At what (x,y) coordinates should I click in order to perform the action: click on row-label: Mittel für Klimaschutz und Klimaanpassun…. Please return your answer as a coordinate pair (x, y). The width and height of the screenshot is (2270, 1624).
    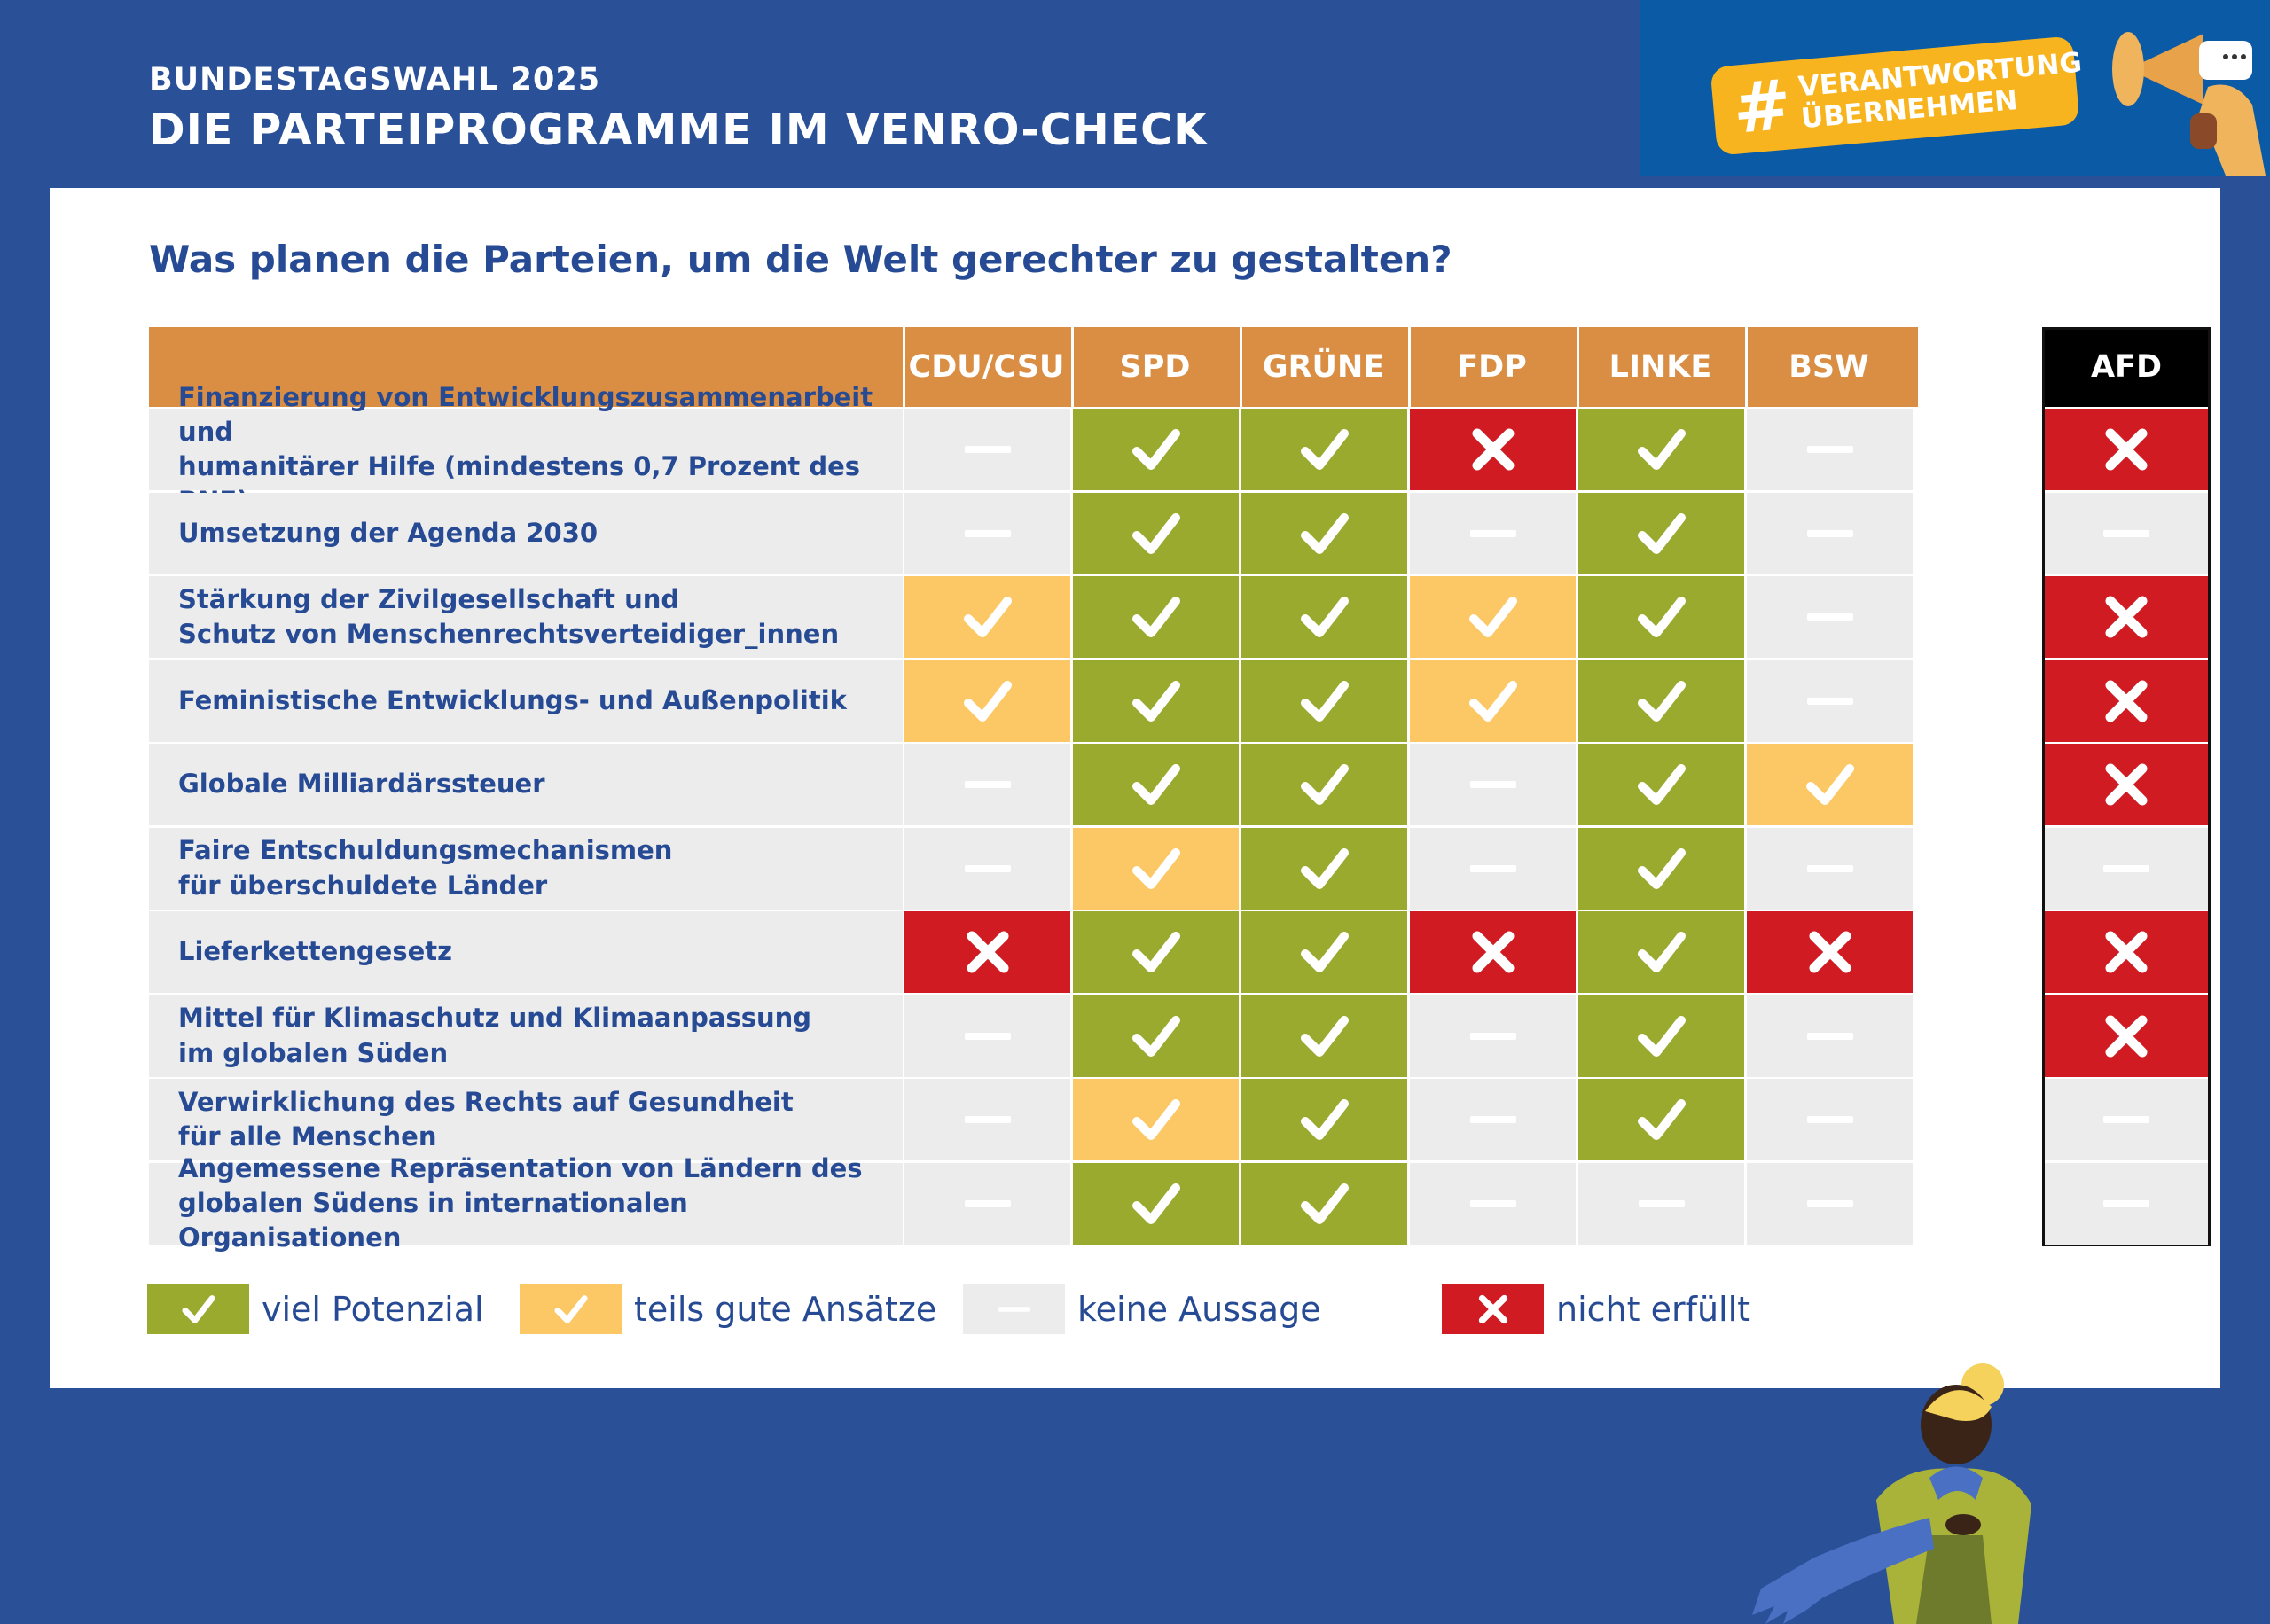
    Looking at the image, I should click on (526, 1036).